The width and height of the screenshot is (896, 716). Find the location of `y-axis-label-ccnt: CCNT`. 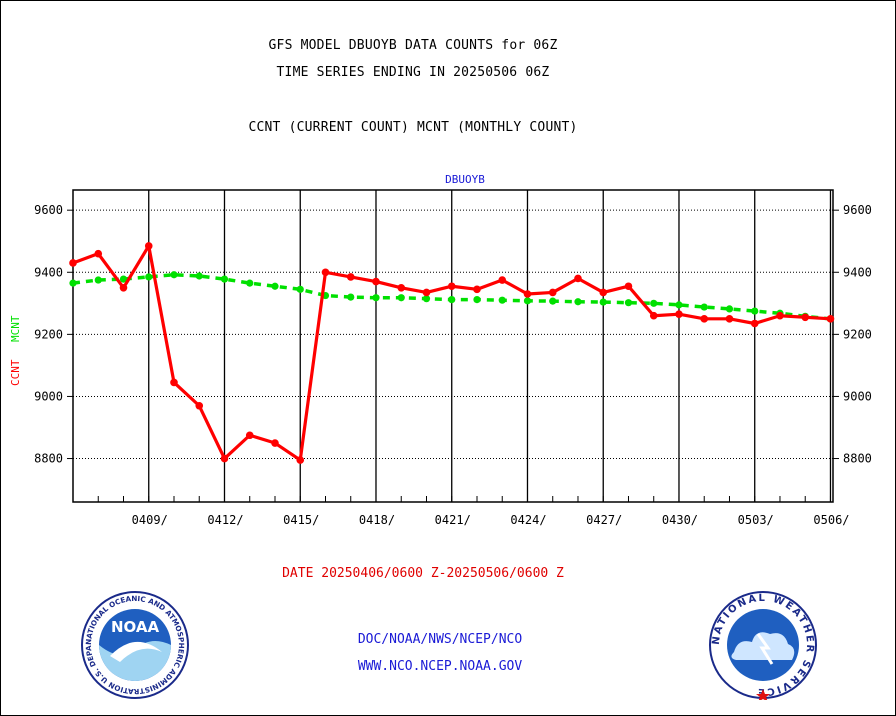

y-axis-label-ccnt: CCNT is located at coordinates (15, 372).